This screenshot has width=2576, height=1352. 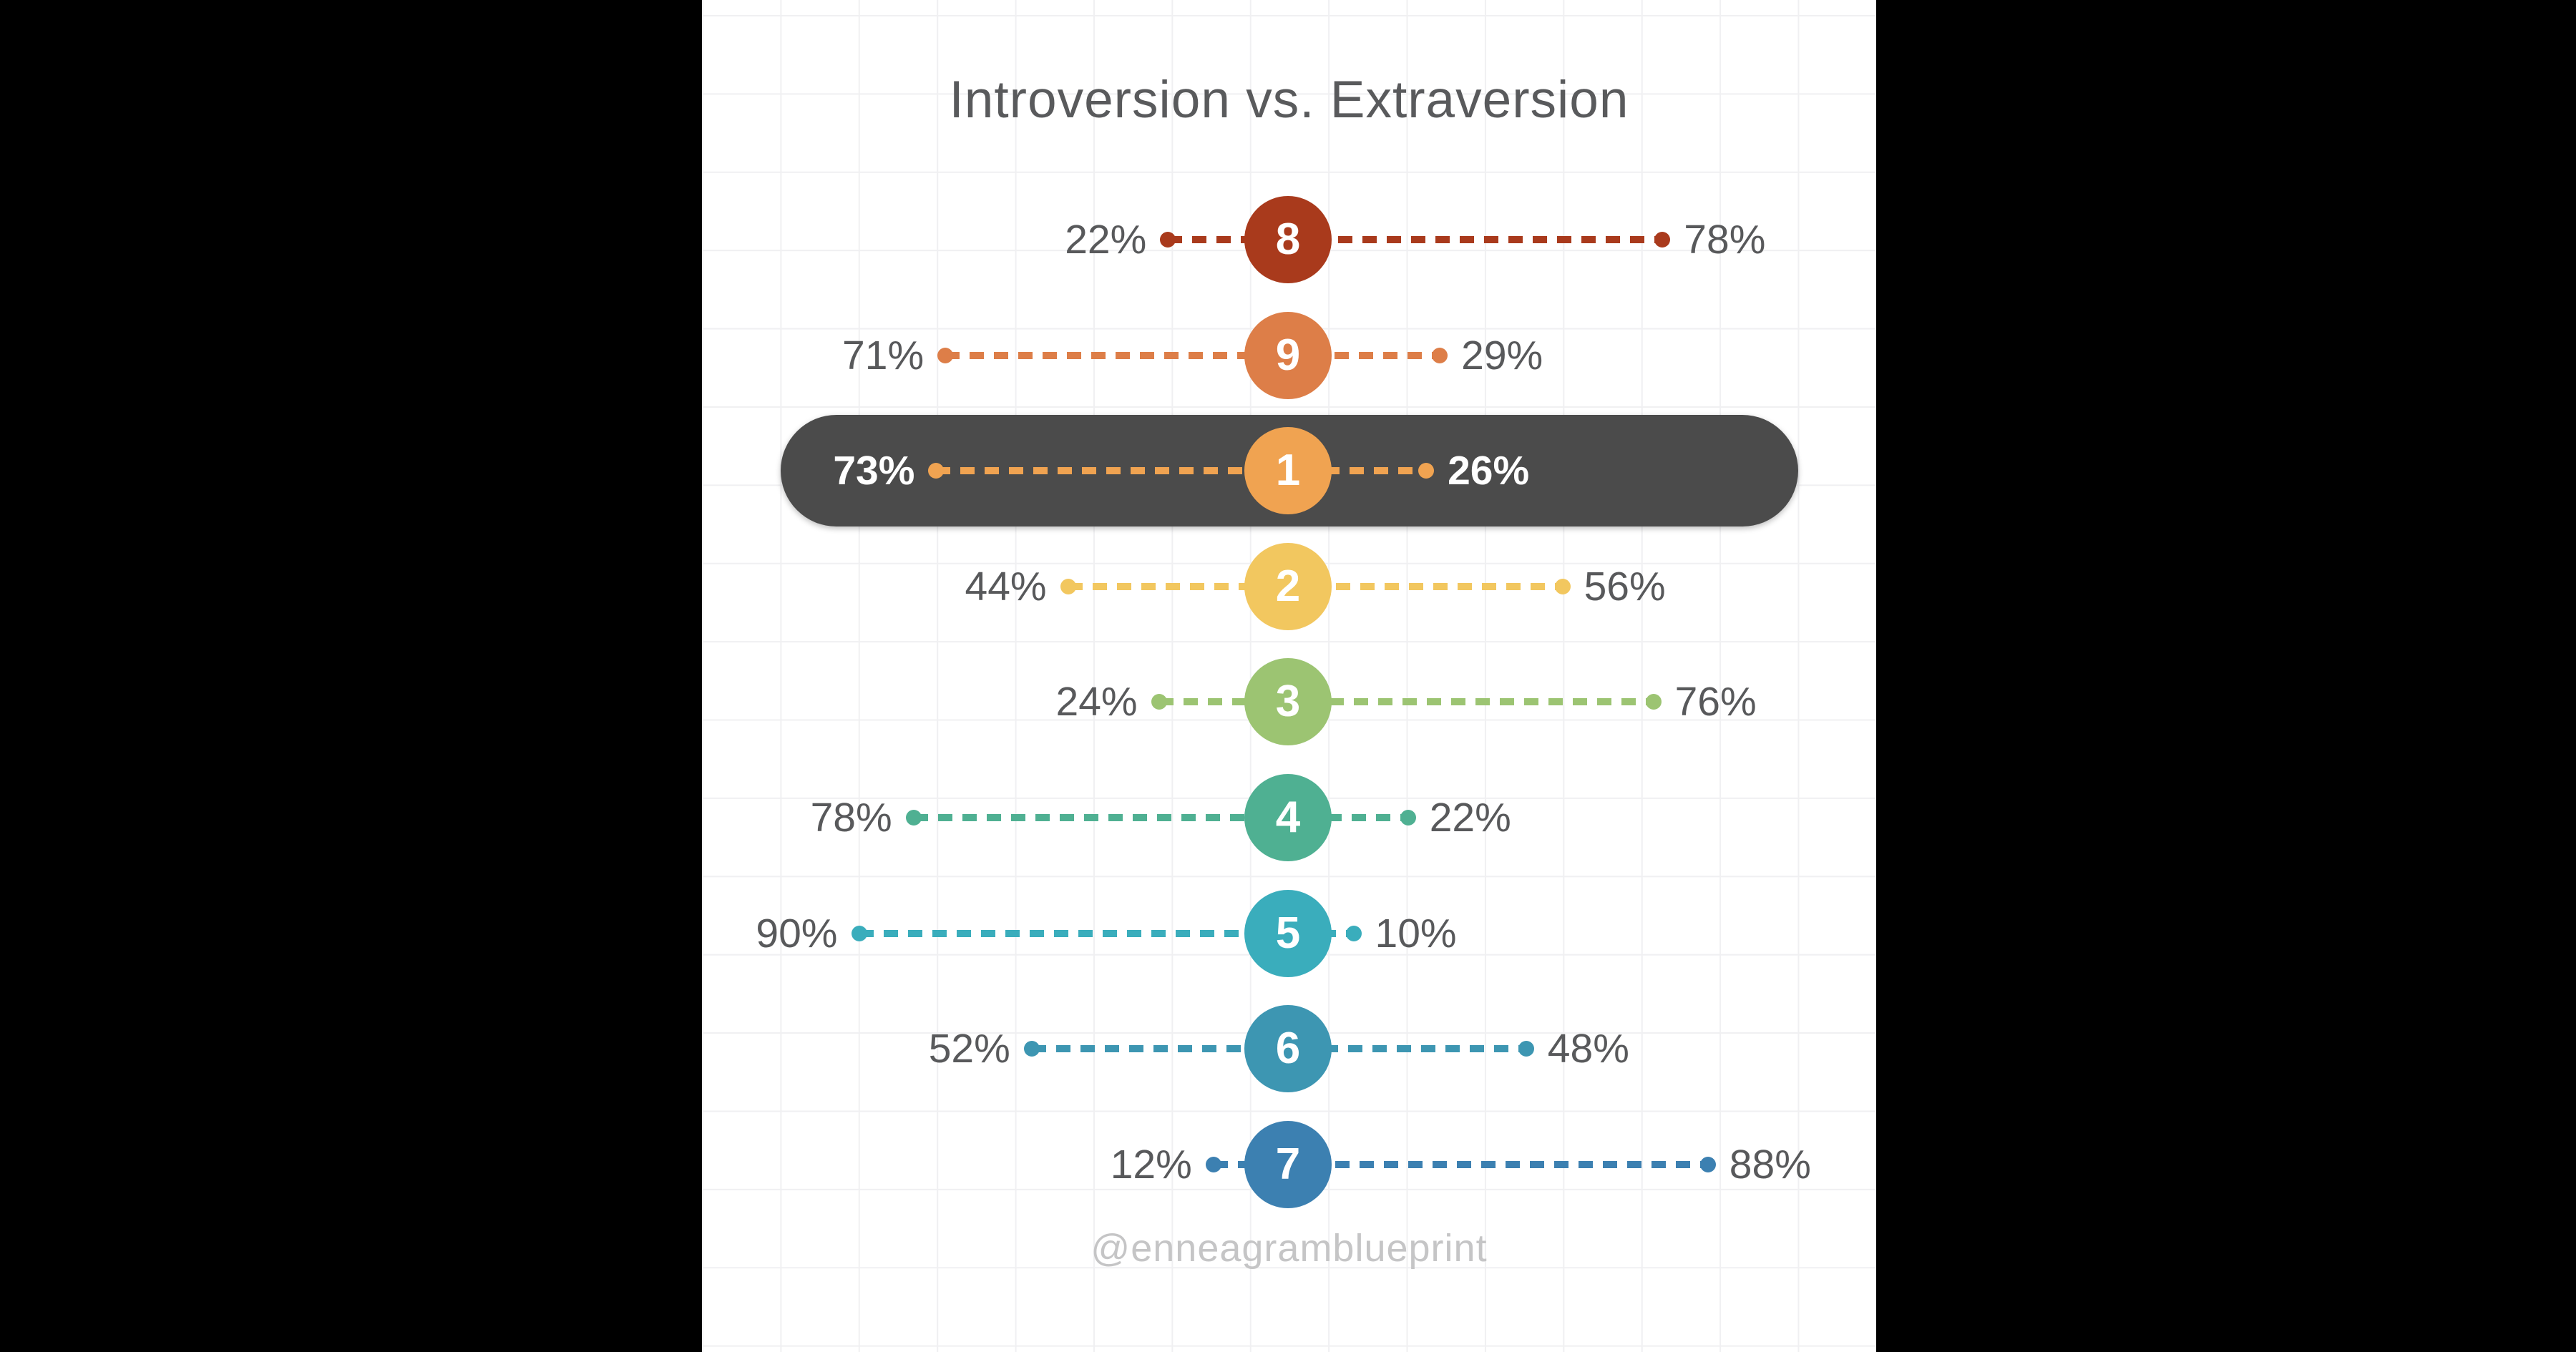 I want to click on type-circle-3: 3, so click(x=1288, y=702).